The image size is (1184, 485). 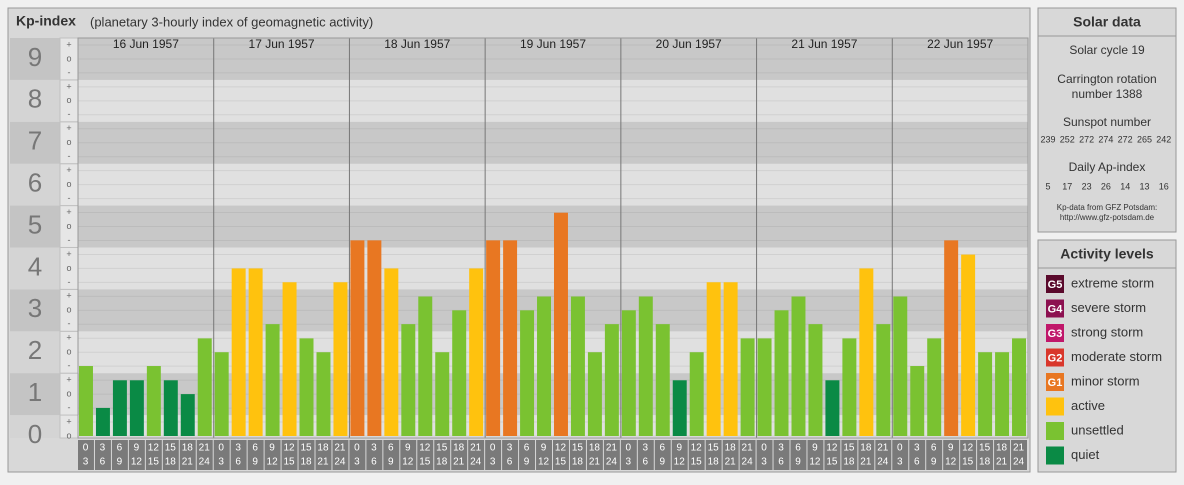 I want to click on hour-start: 15, so click(x=849, y=448).